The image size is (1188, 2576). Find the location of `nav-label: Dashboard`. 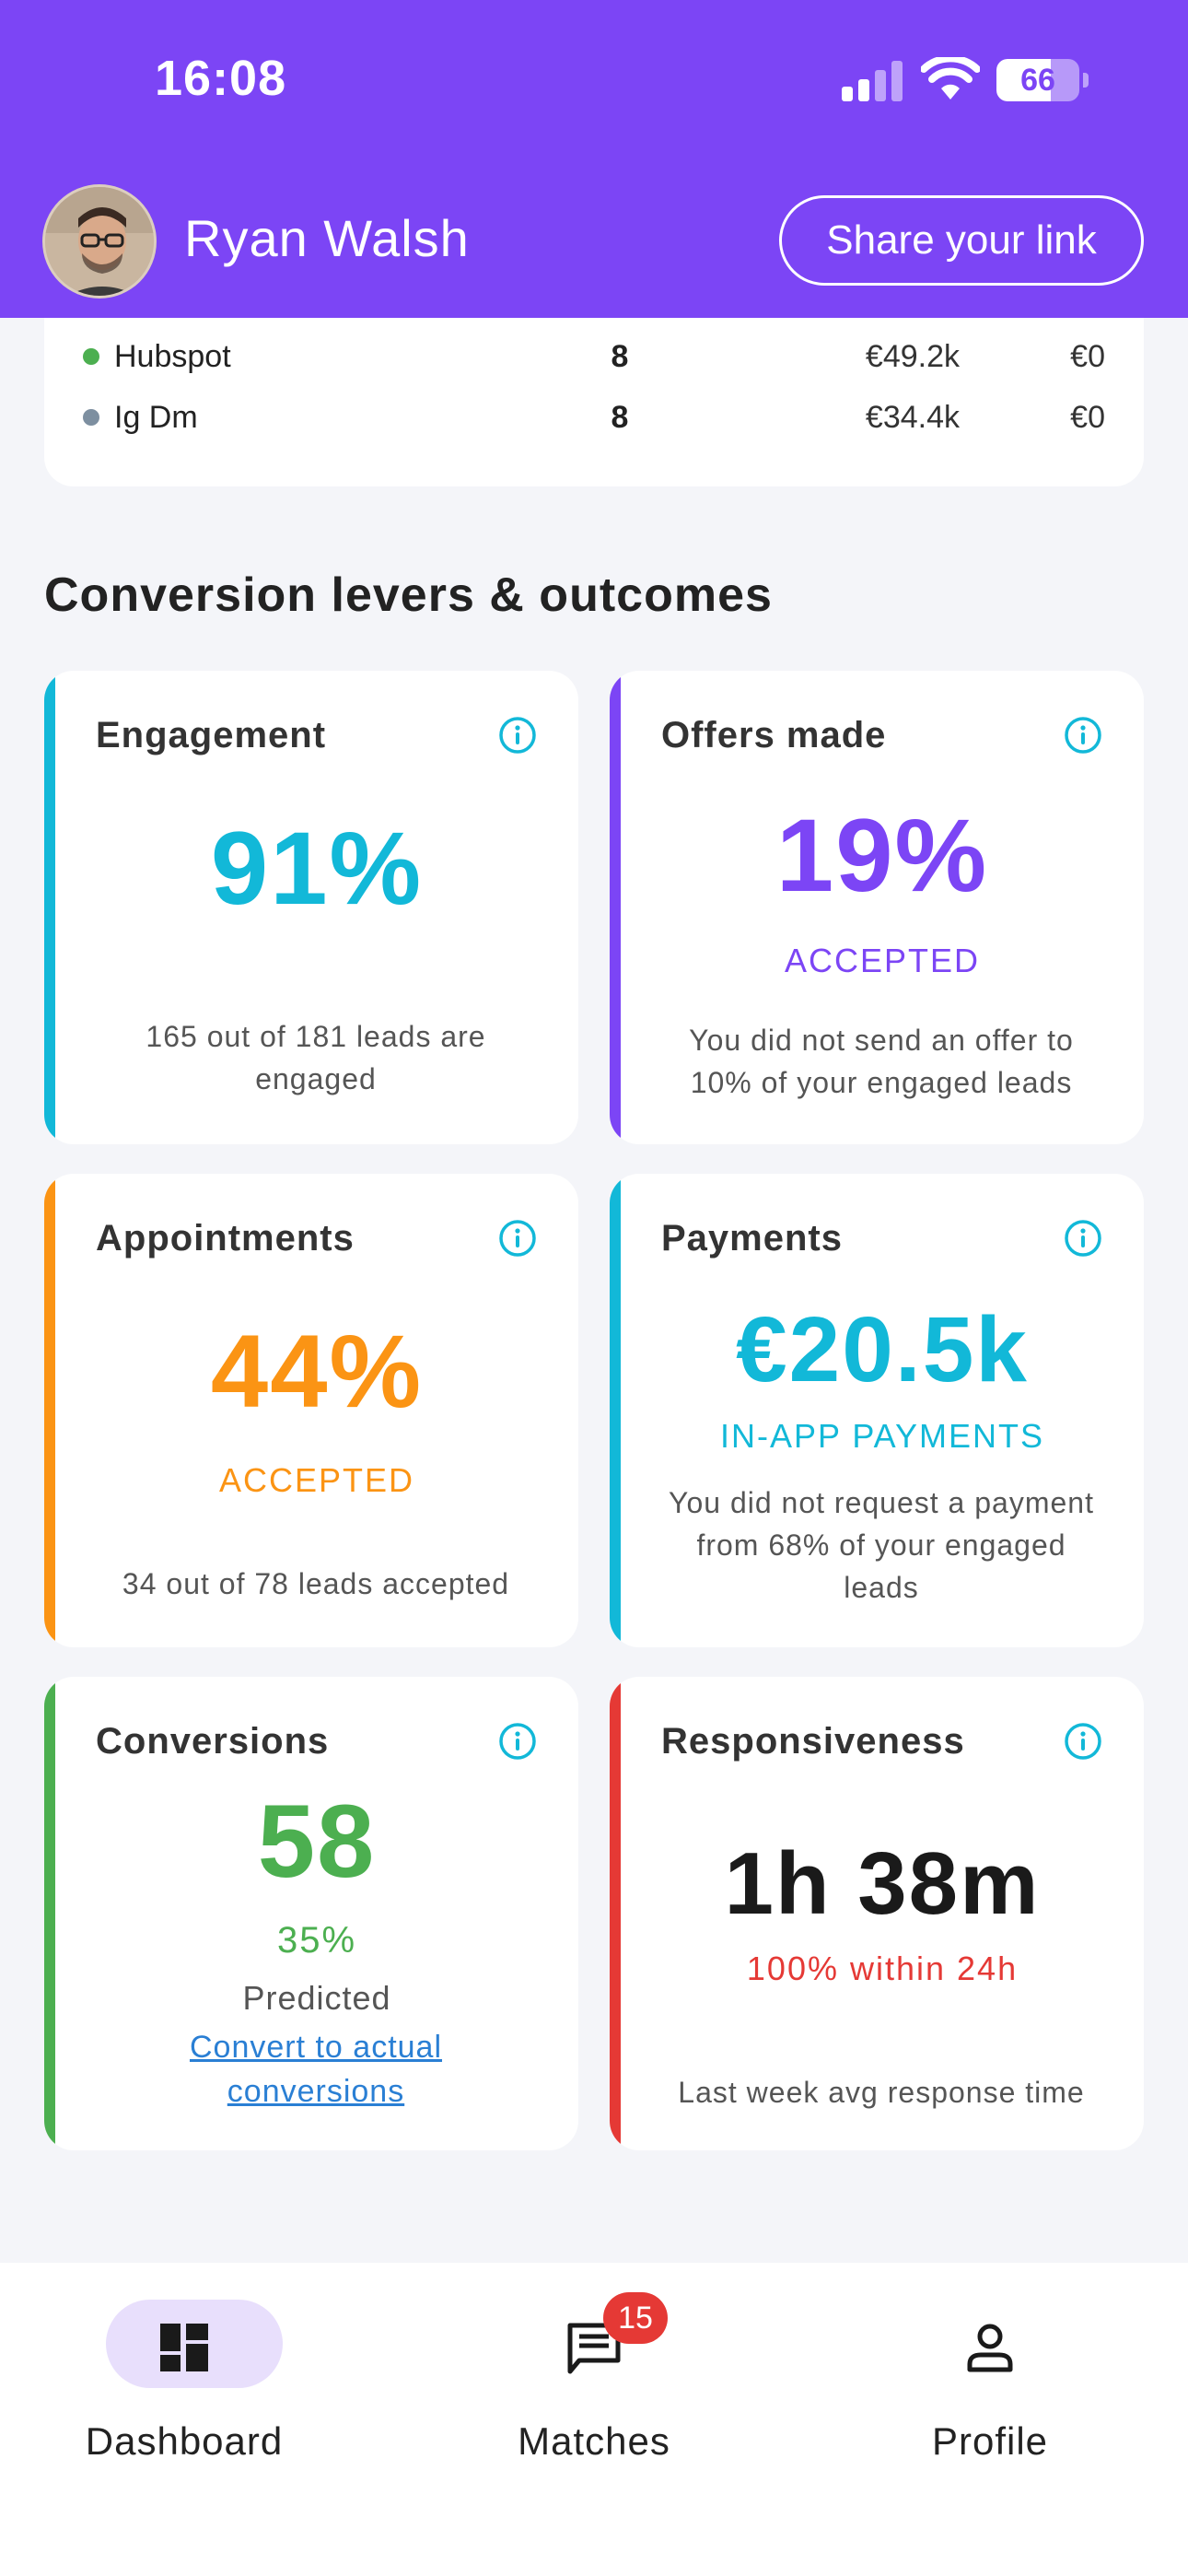

nav-label: Dashboard is located at coordinates (184, 2441).